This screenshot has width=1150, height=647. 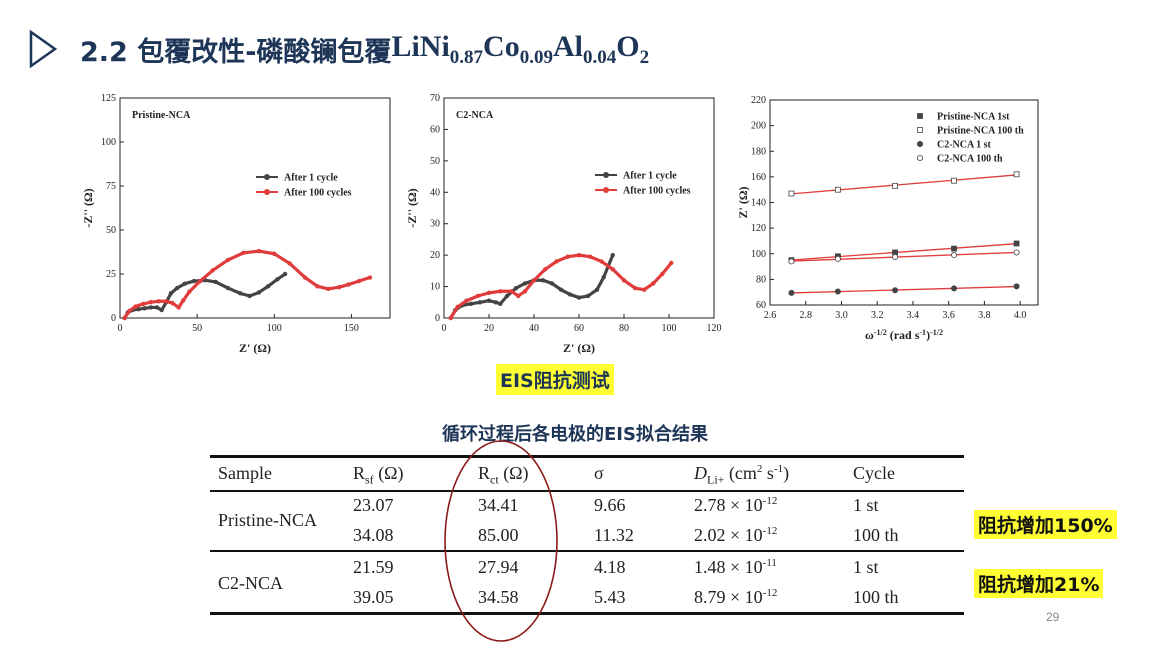 I want to click on y-tick-label: 60, so click(x=435, y=129).